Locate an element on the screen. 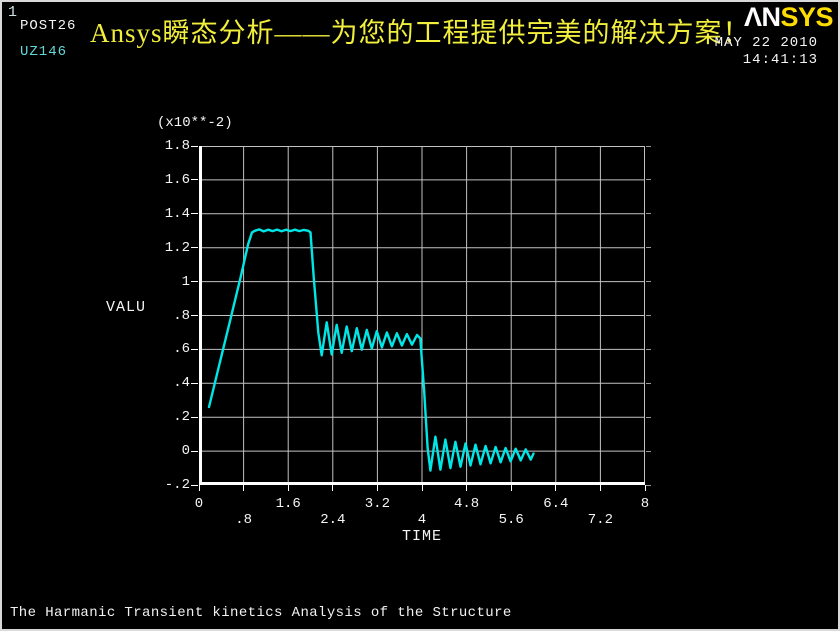  routine-label: POST26 is located at coordinates (48, 26).